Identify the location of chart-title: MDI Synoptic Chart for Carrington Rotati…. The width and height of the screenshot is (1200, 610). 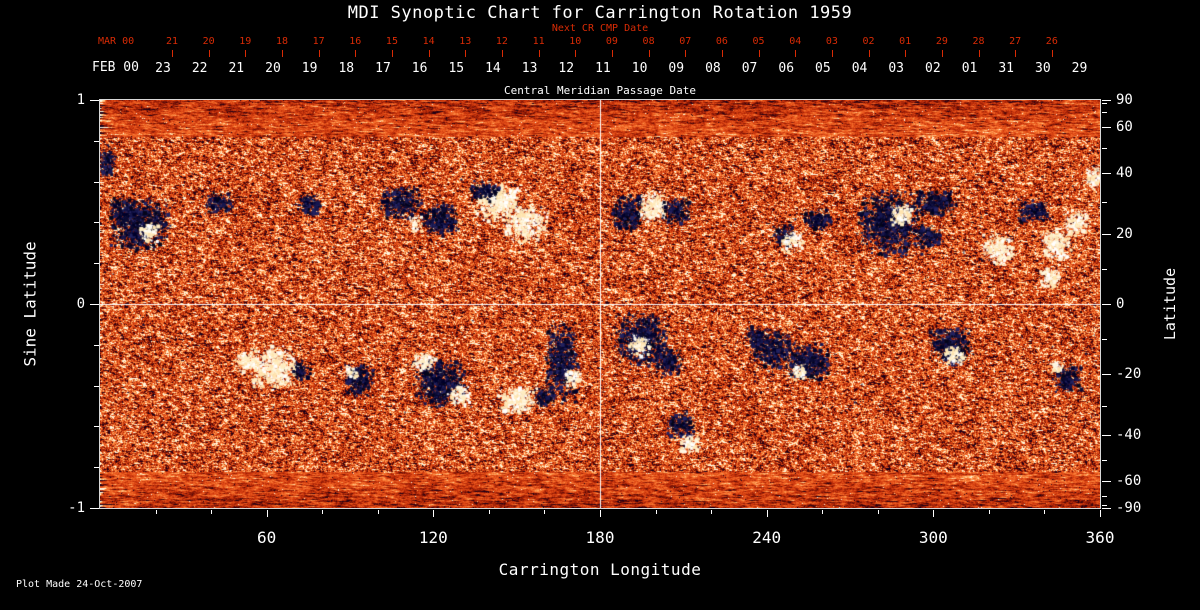
(600, 13).